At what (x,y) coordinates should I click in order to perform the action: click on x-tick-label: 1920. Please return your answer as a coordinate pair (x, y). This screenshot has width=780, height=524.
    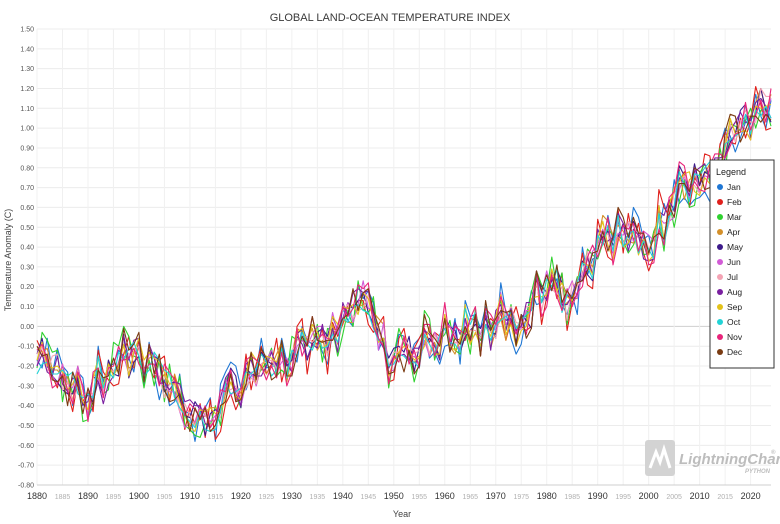
    Looking at the image, I should click on (241, 496).